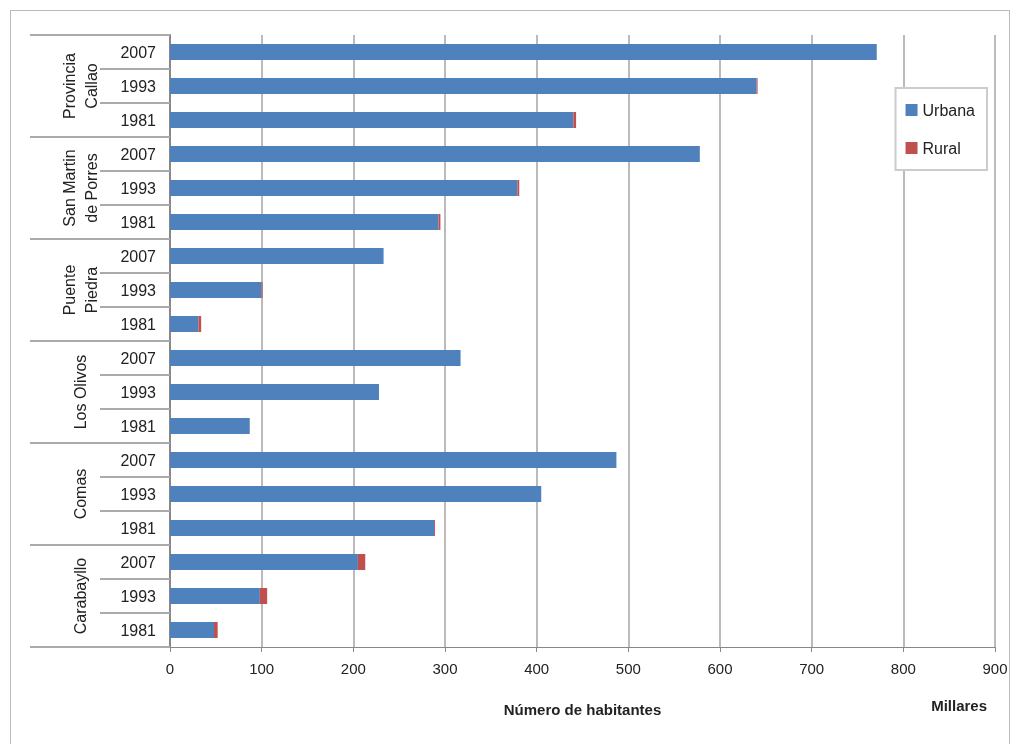 The image size is (1019, 744). Describe the element at coordinates (80, 188) in the screenshot. I see `text: San Martin de Porres` at that location.